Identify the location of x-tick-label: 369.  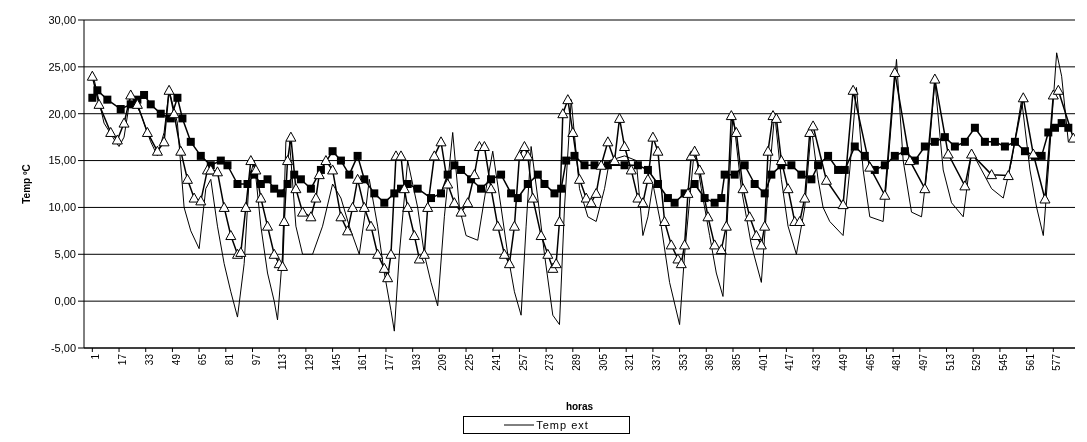
(710, 362).